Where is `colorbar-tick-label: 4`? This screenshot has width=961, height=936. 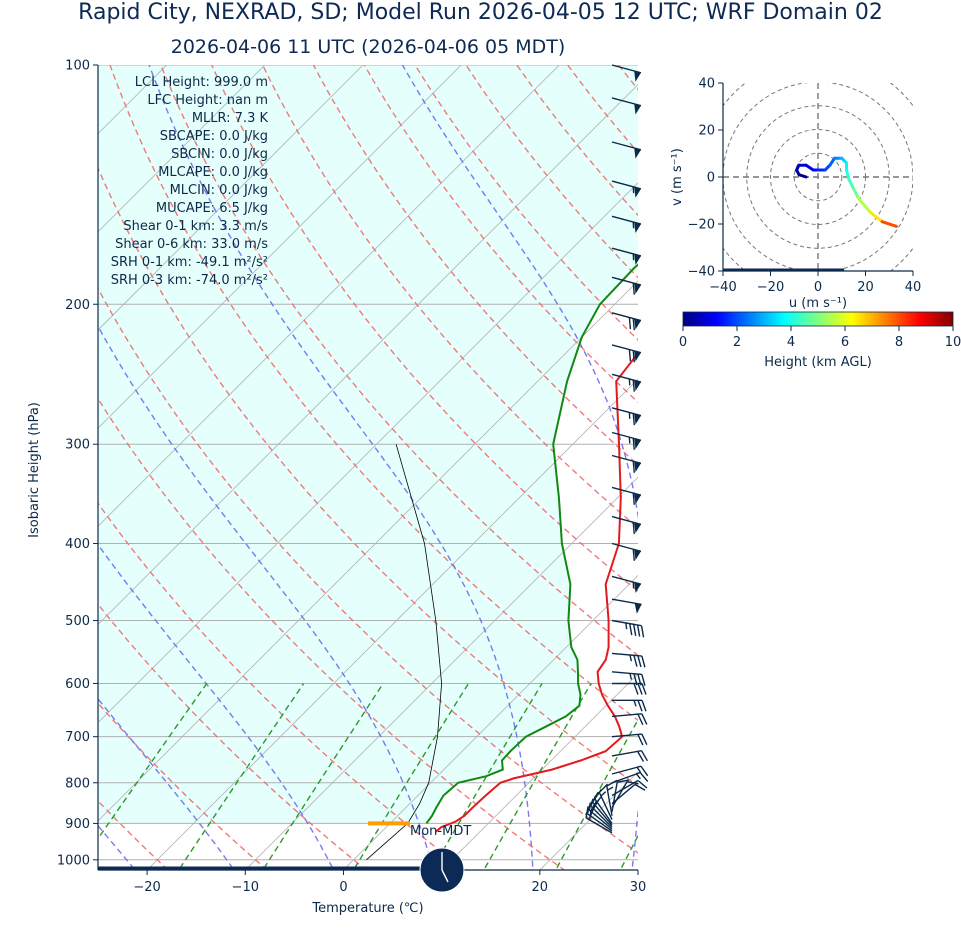 colorbar-tick-label: 4 is located at coordinates (791, 342).